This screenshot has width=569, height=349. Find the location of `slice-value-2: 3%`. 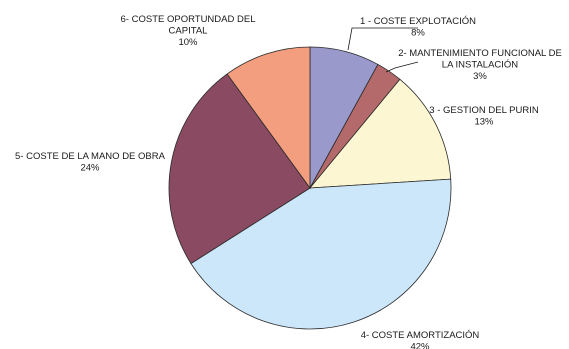

slice-value-2: 3% is located at coordinates (480, 76).